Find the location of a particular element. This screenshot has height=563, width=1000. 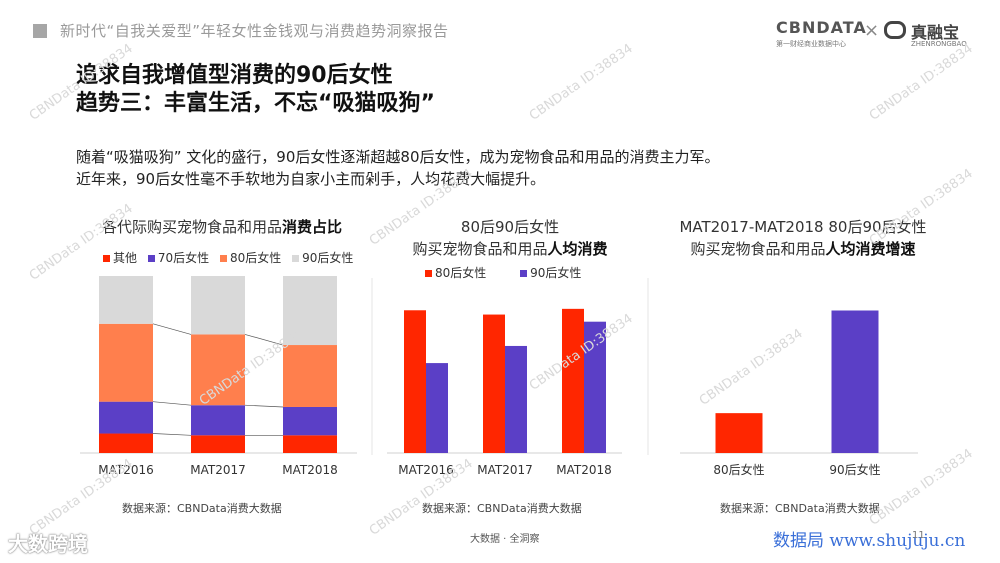

chart2-grouped-bars: MAT2016 MAT2017 MAT2018 is located at coordinates (504, 392).